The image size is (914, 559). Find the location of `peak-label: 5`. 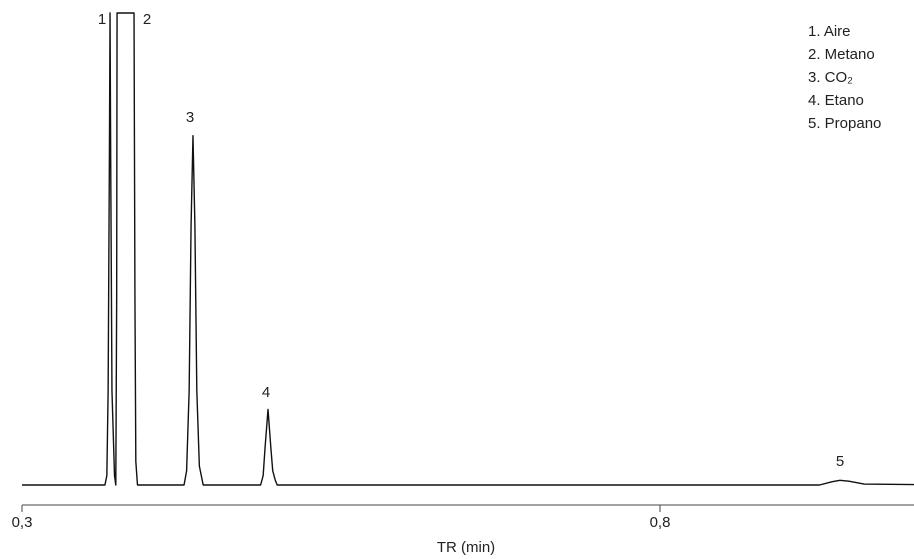

peak-label: 5 is located at coordinates (840, 461).